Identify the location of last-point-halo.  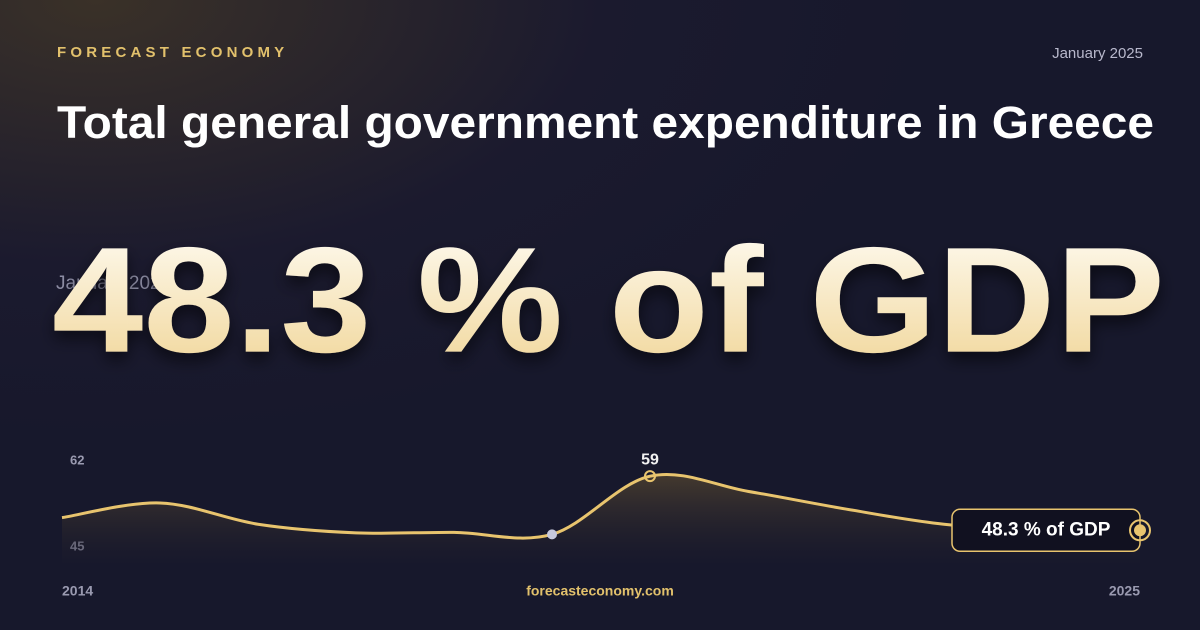
(1140, 530).